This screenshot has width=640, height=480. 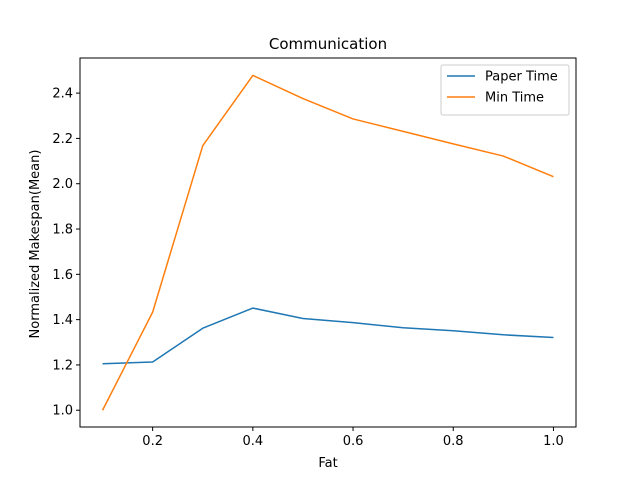 What do you see at coordinates (453, 441) in the screenshot?
I see `x-tick-label: 0.8` at bounding box center [453, 441].